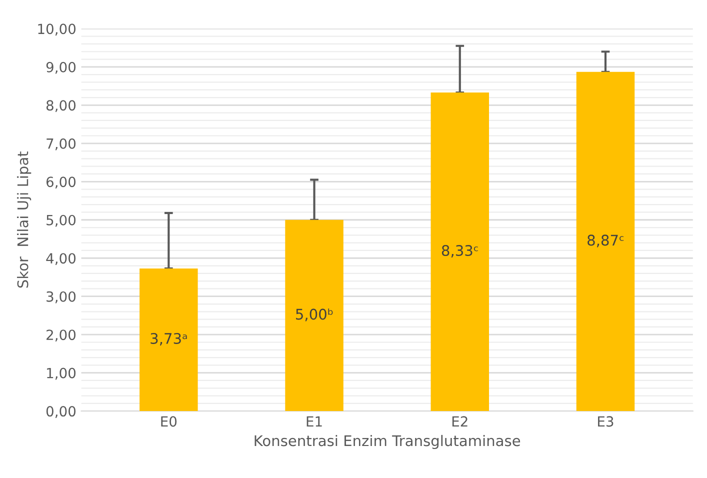 The width and height of the screenshot is (707, 478). What do you see at coordinates (61, 336) in the screenshot?
I see `y-tick-label: 2,00` at bounding box center [61, 336].